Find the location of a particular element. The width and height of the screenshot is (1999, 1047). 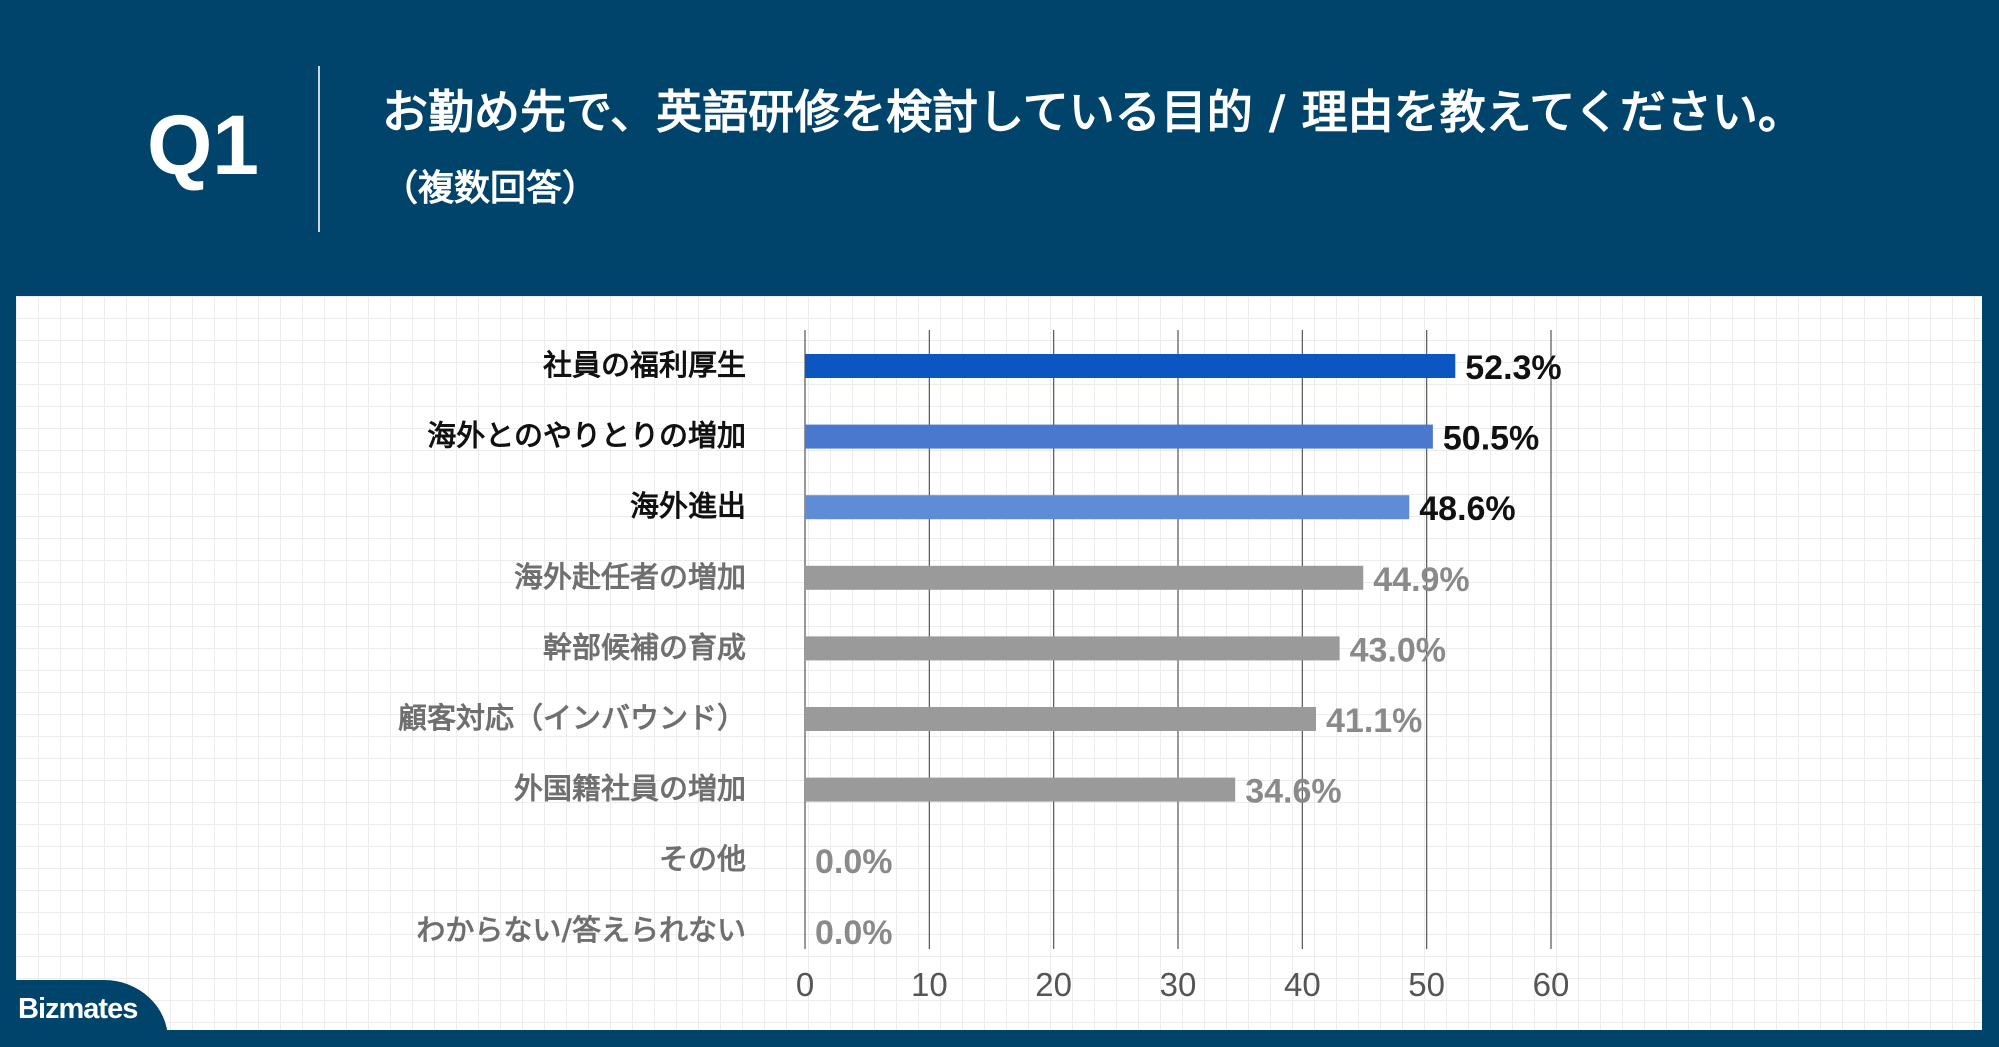

category-label: 幹部候補の育成 is located at coordinates (644, 647).